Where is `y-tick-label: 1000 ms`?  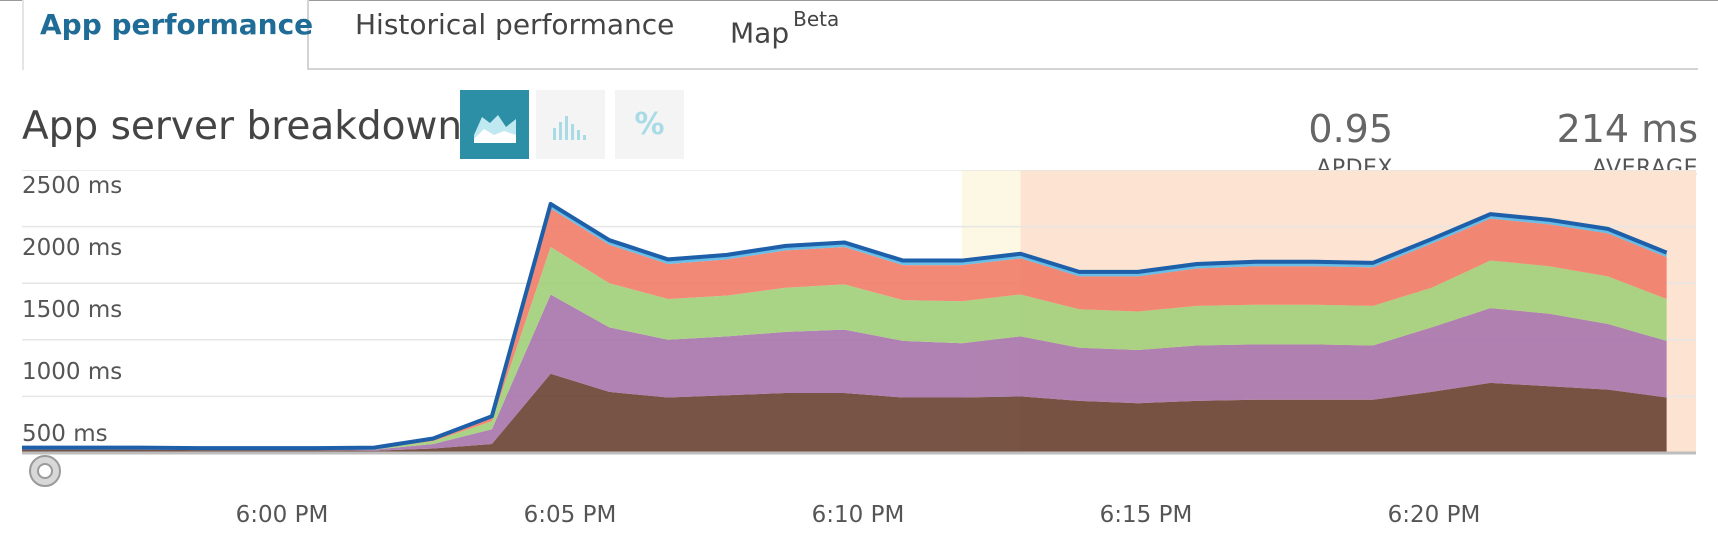
y-tick-label: 1000 ms is located at coordinates (72, 372).